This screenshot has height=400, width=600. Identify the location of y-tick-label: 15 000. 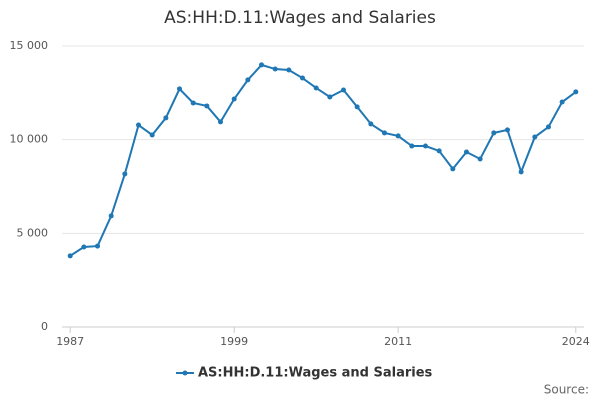
(29, 45).